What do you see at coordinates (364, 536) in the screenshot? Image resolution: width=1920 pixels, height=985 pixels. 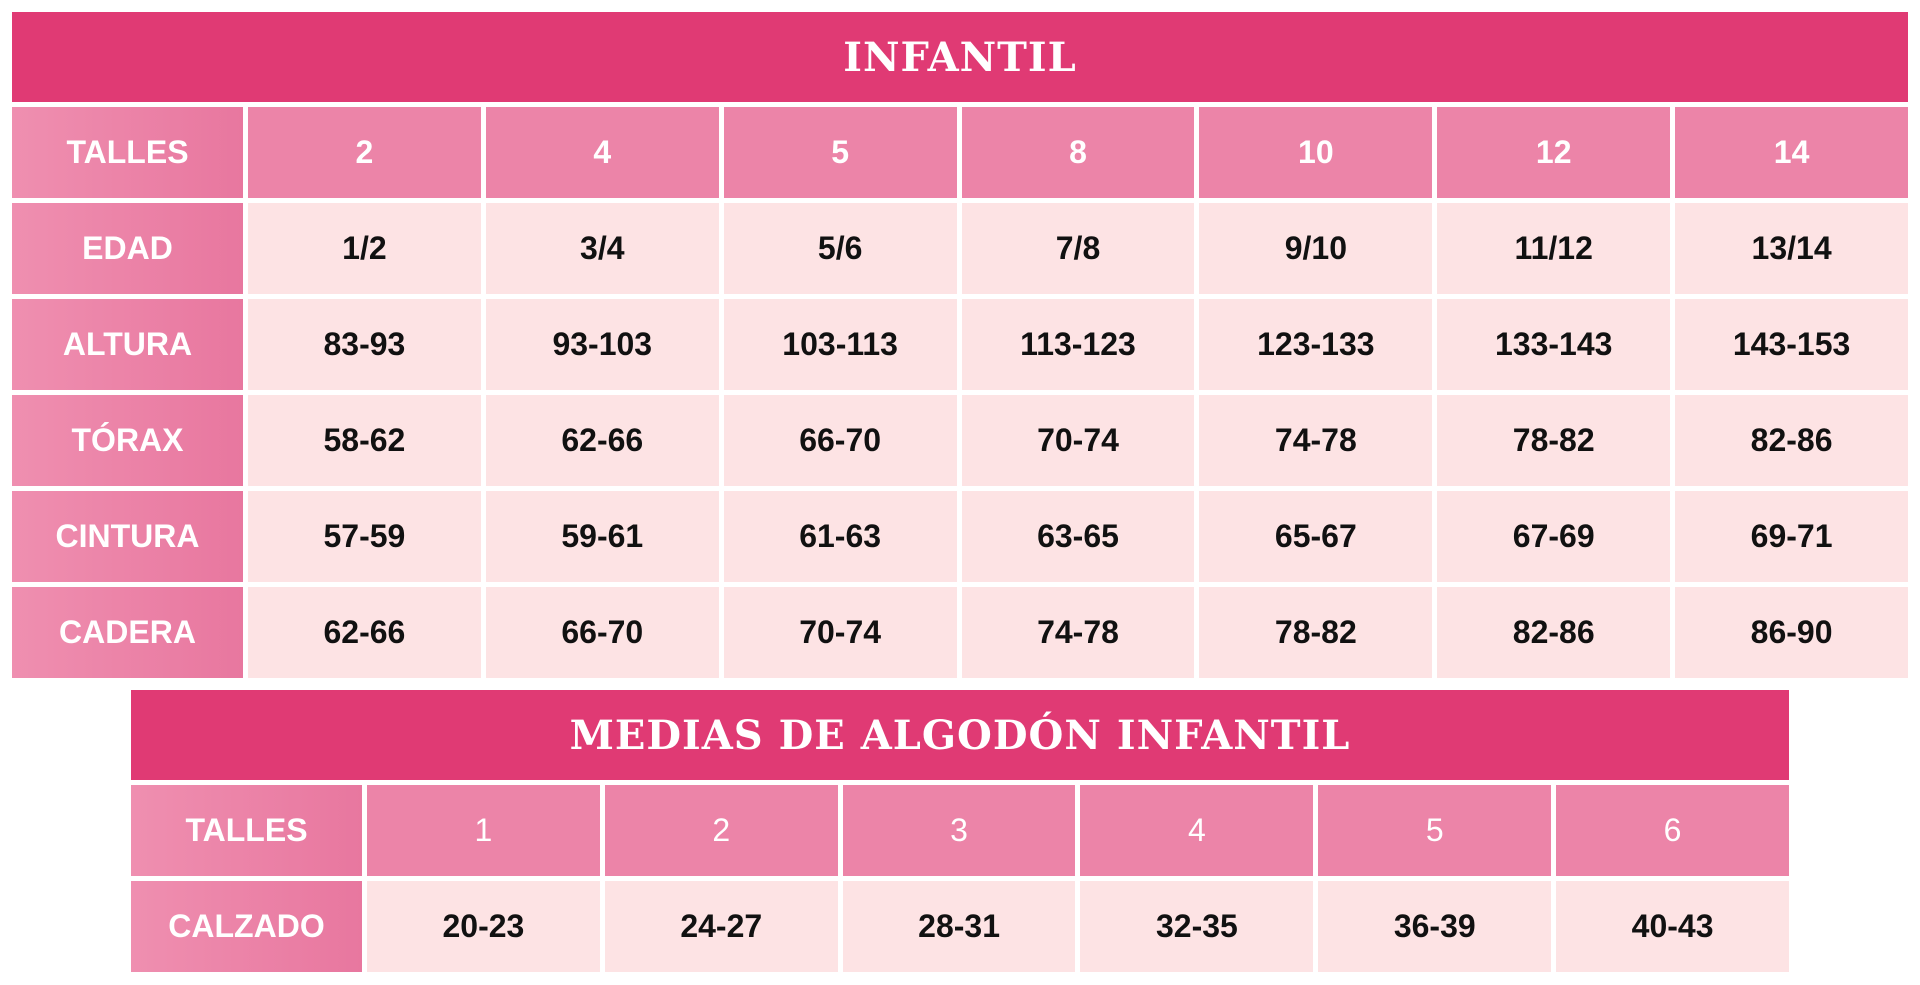 I see `table-cell: 57-59` at bounding box center [364, 536].